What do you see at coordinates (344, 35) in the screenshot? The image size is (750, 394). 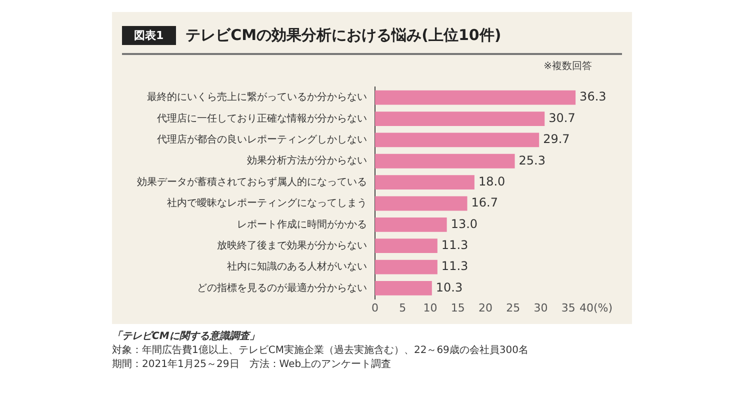 I see `chart-title: テレビCMの効果分析における悩み(上位10件)` at bounding box center [344, 35].